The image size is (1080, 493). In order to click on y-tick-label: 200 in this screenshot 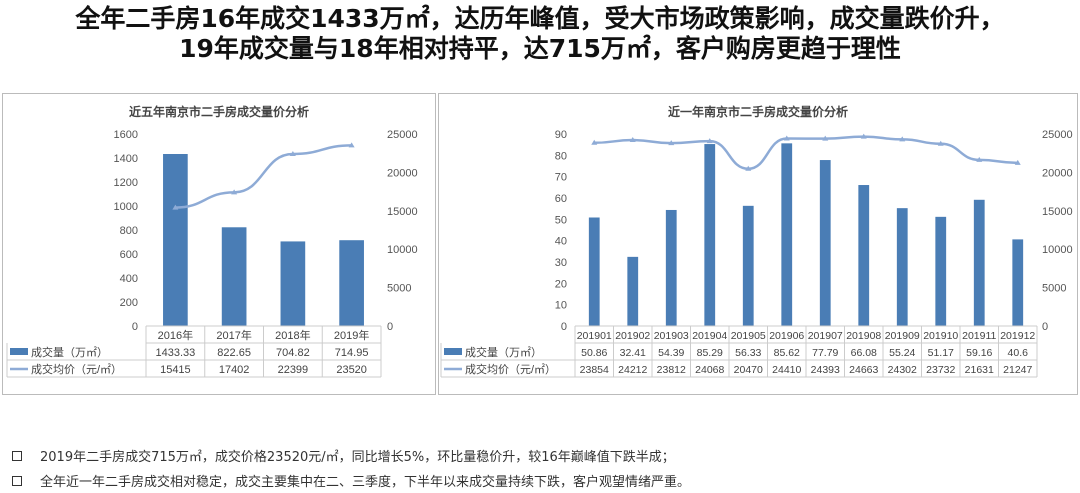, I will do `click(129, 303)`.